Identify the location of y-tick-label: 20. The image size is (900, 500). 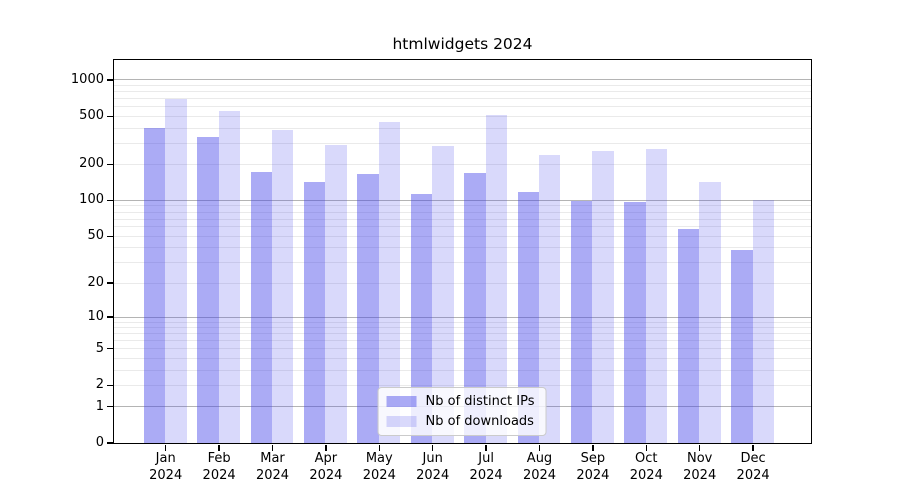
(95, 282).